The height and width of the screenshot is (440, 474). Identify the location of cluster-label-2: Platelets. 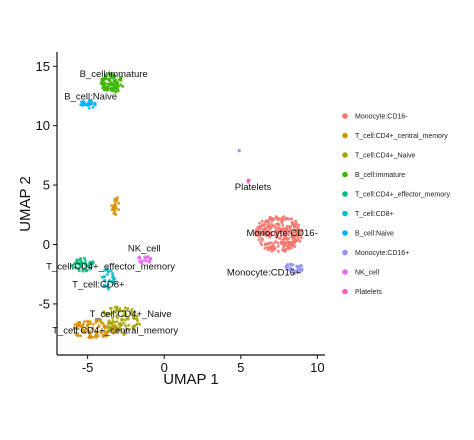
(253, 187).